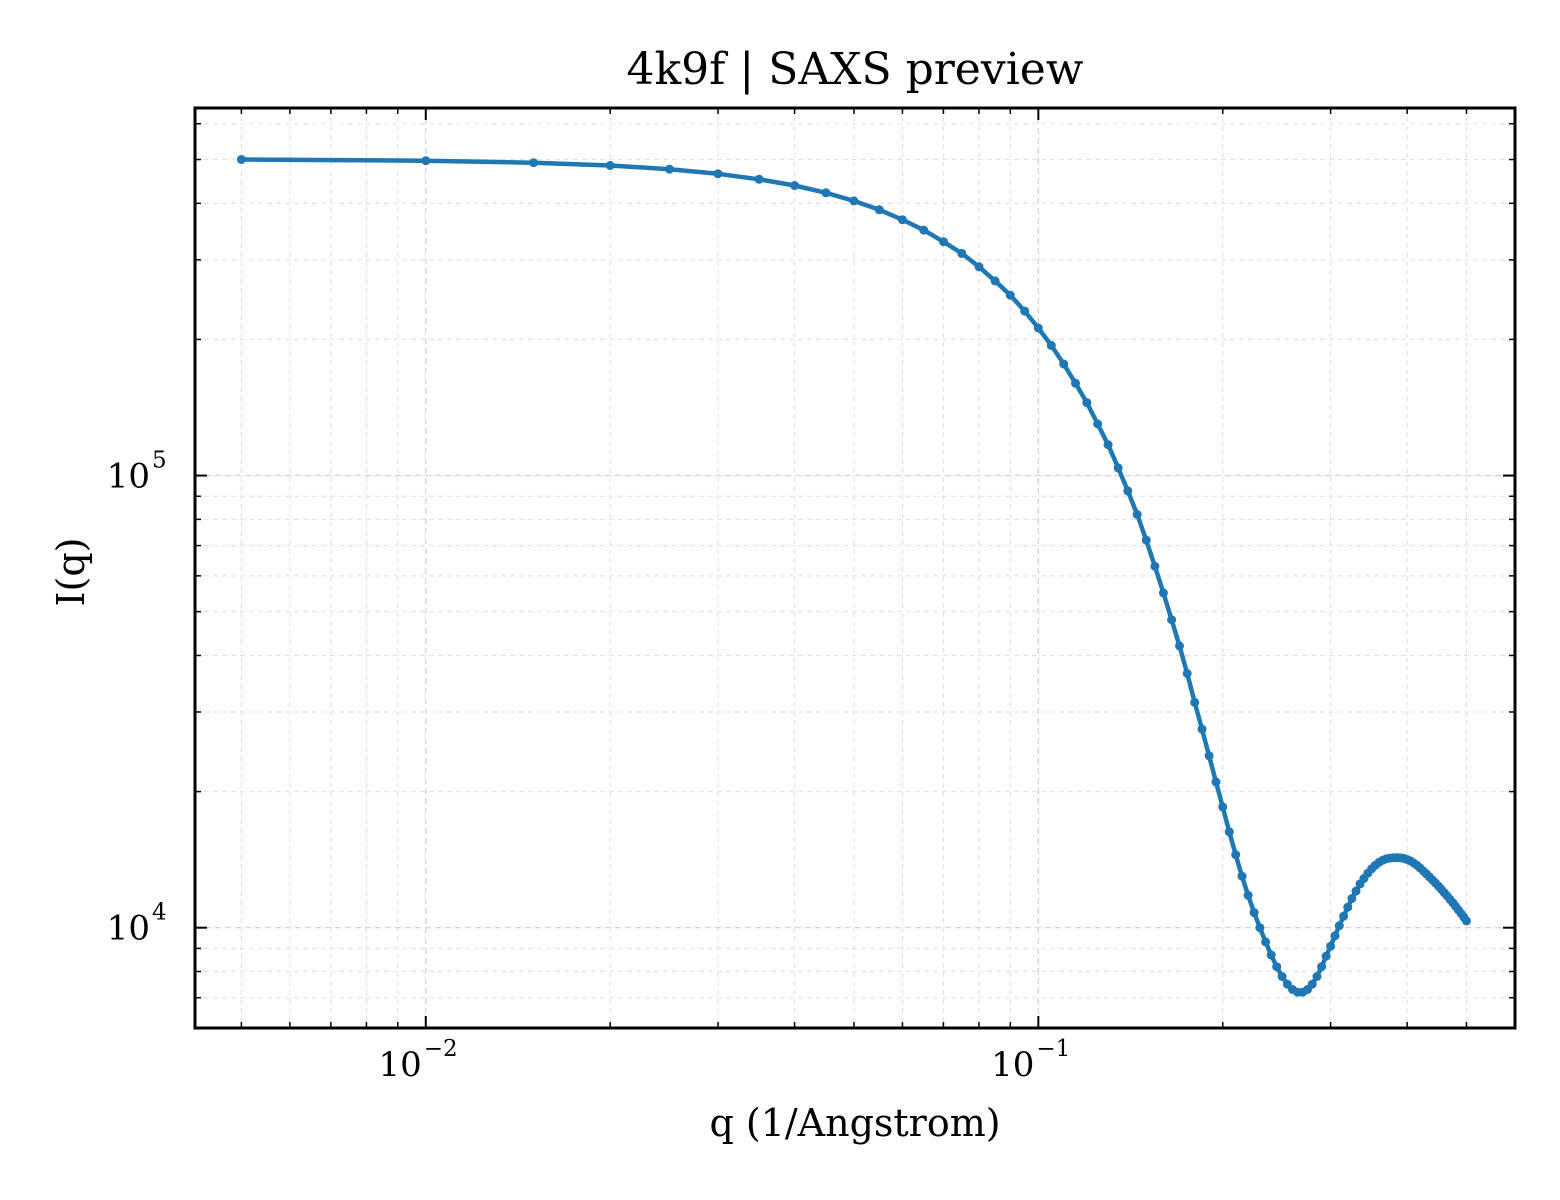  I want to click on y-axis-label: I(q), so click(71, 572).